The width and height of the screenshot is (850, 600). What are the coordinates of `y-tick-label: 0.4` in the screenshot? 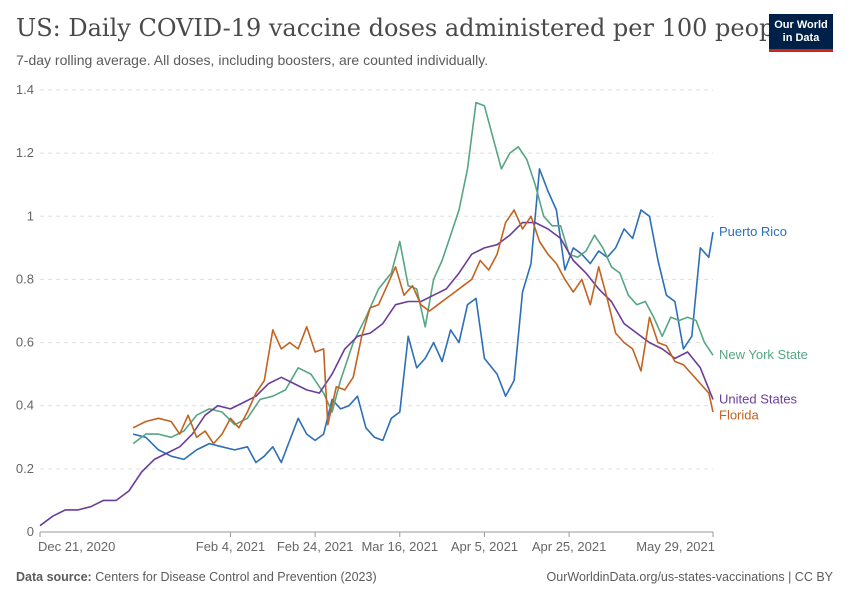 It's located at (25, 405).